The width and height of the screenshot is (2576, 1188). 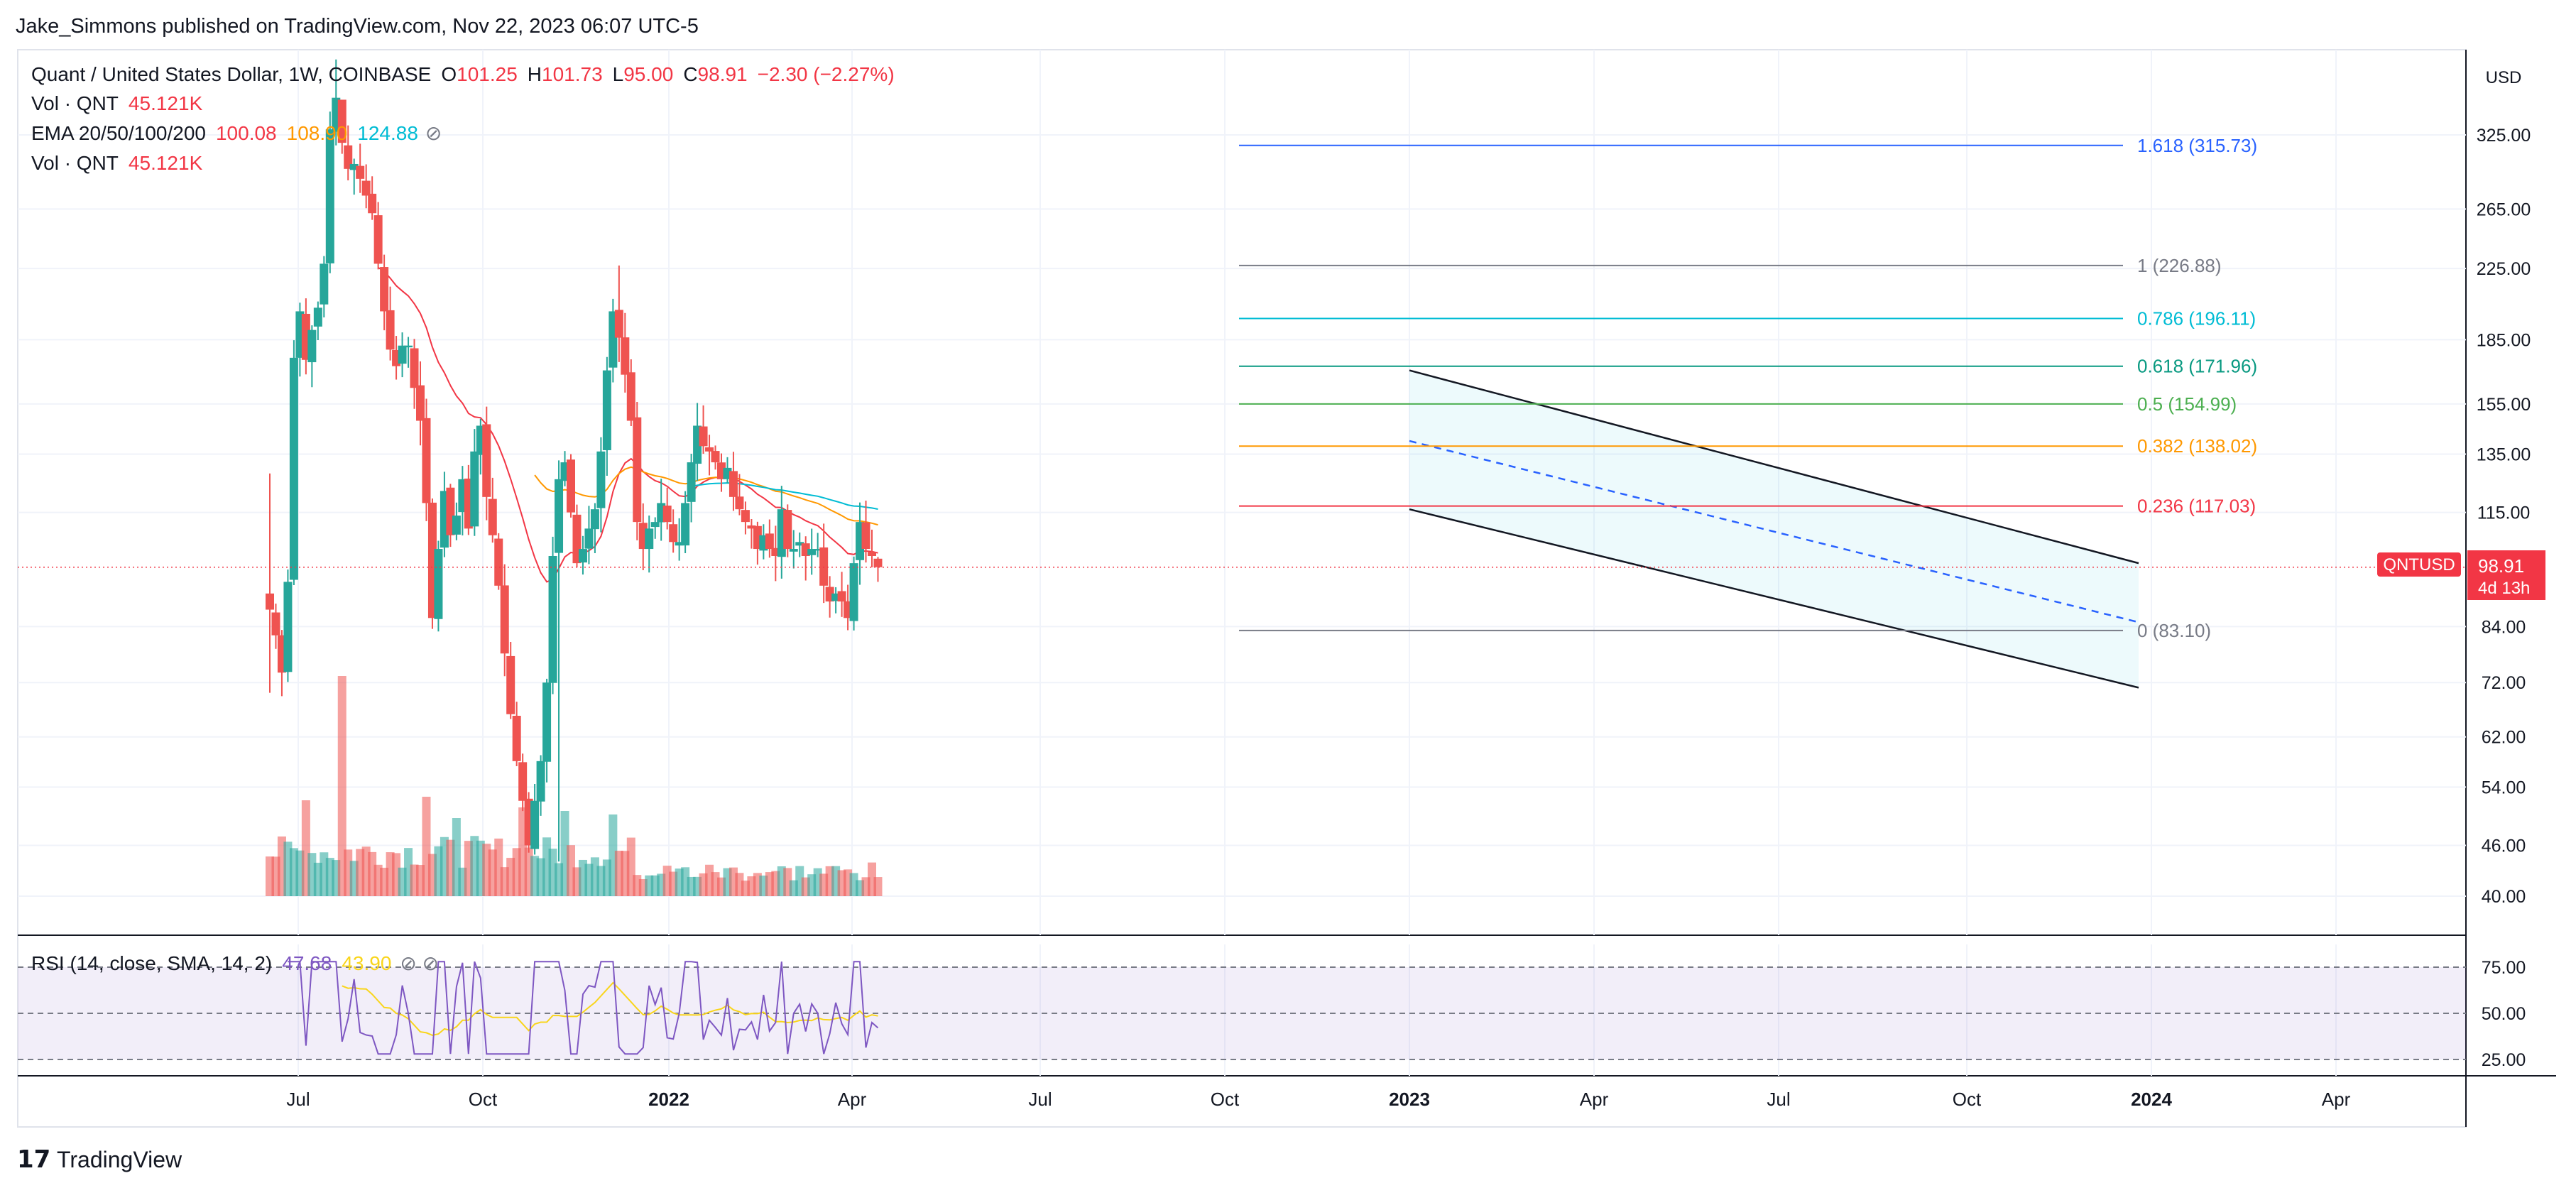 I want to click on time-axis: Jul Oct 2022 Apr Jul Oct 2023 Apr Jul Oct 2024 Apr, so click(x=1318, y=1099).